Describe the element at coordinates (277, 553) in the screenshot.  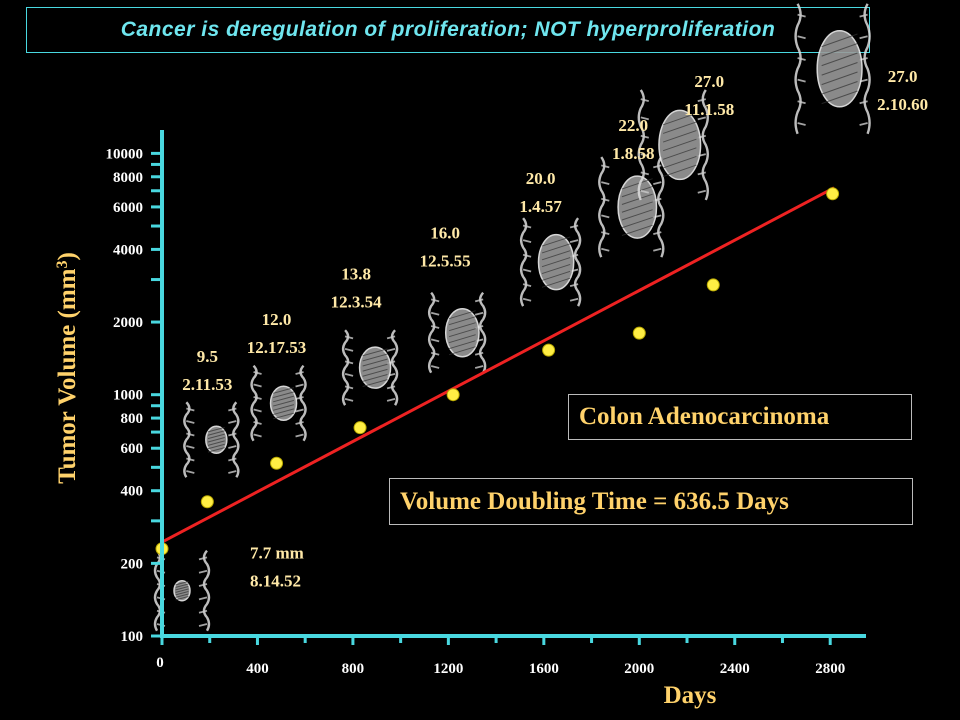
I see `point-size-label: 7.7 mm` at that location.